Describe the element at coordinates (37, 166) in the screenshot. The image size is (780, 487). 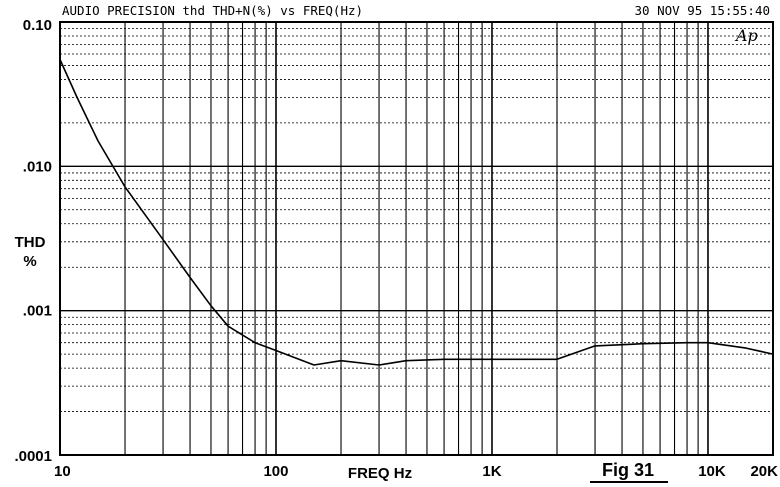
I see `y-tick-label: .010` at that location.